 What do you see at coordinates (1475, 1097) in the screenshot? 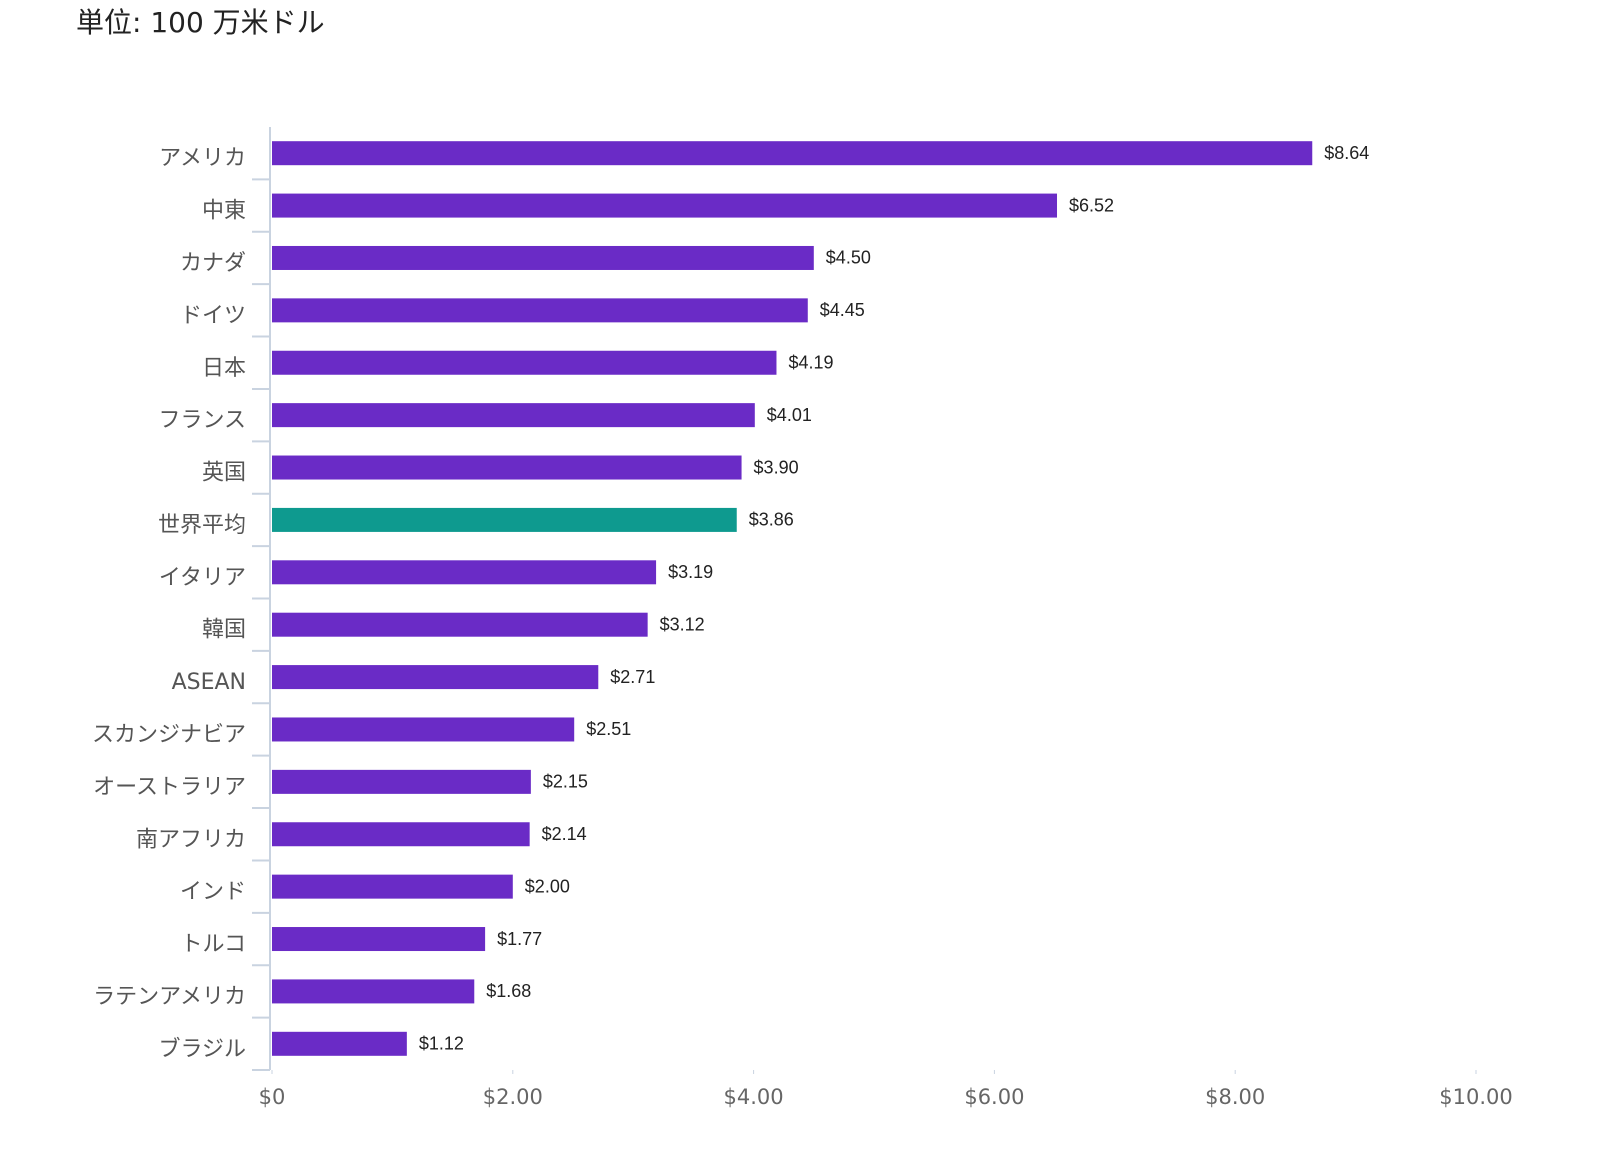
I see `x-tick-label: $10.00` at bounding box center [1475, 1097].